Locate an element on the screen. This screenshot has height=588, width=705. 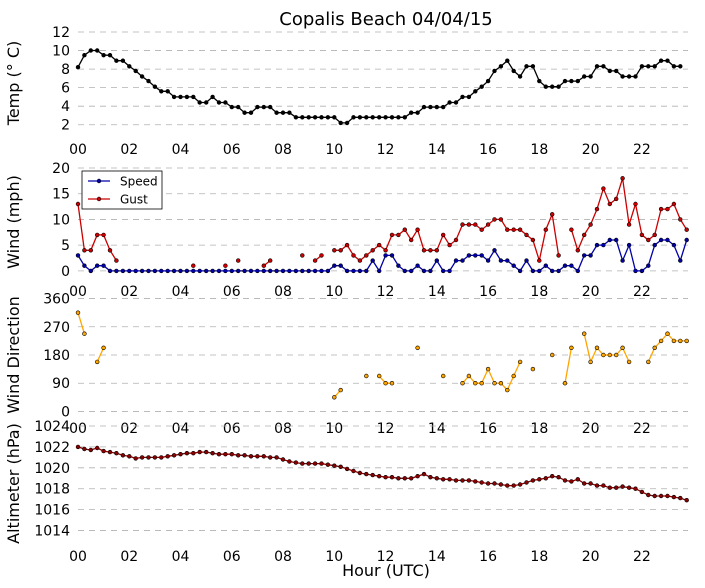
temp-x-tick-label: 20 is located at coordinates (591, 150).